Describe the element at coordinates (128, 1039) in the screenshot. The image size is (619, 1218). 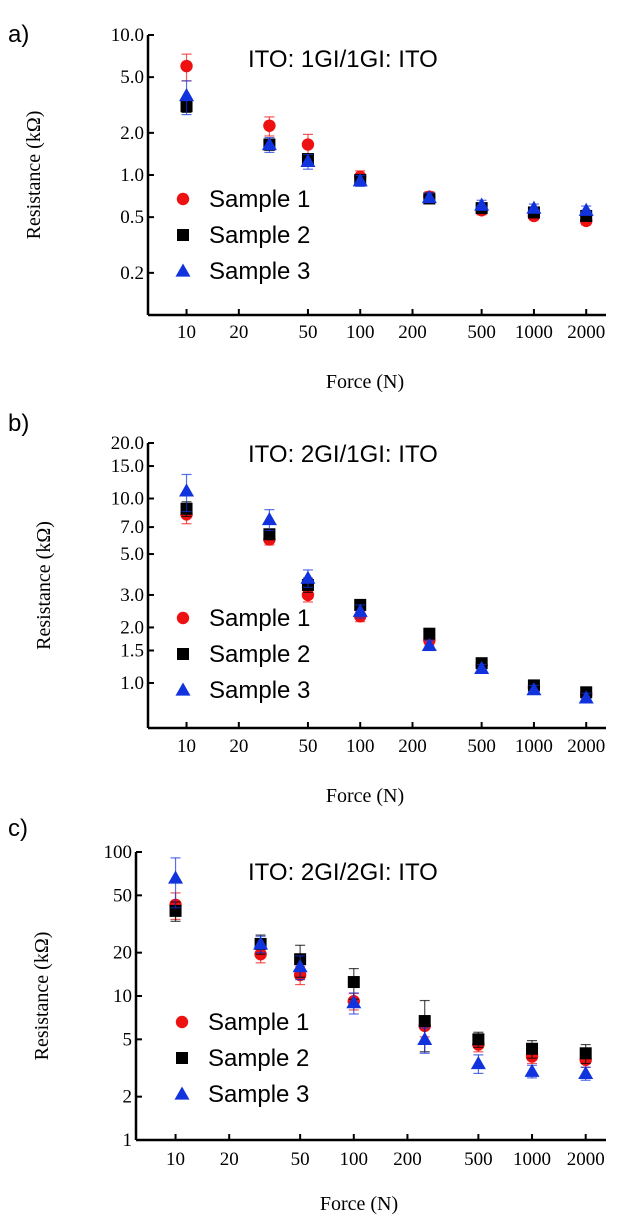
I see `y-tick-label: 5` at that location.